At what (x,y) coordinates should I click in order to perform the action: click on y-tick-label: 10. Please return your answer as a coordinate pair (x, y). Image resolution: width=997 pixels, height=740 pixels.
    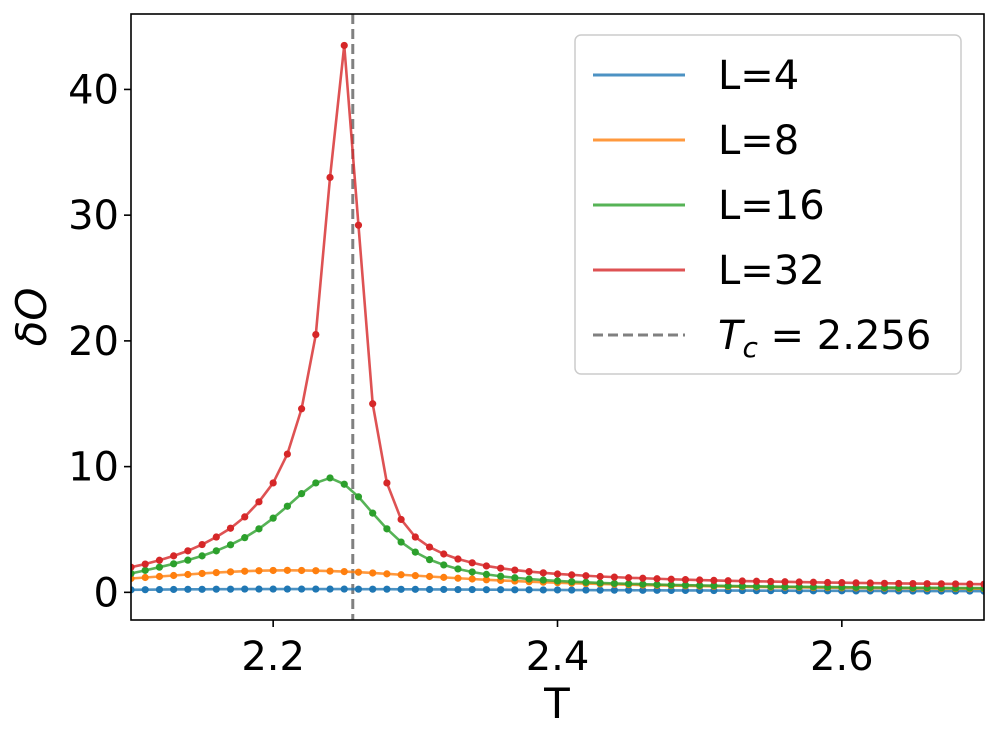
    Looking at the image, I should click on (93, 468).